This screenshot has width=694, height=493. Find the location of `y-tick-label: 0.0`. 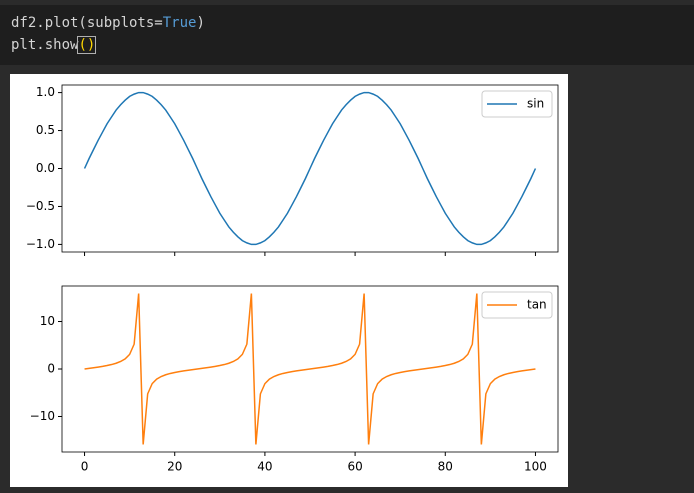

y-tick-label: 0.0 is located at coordinates (45, 168).